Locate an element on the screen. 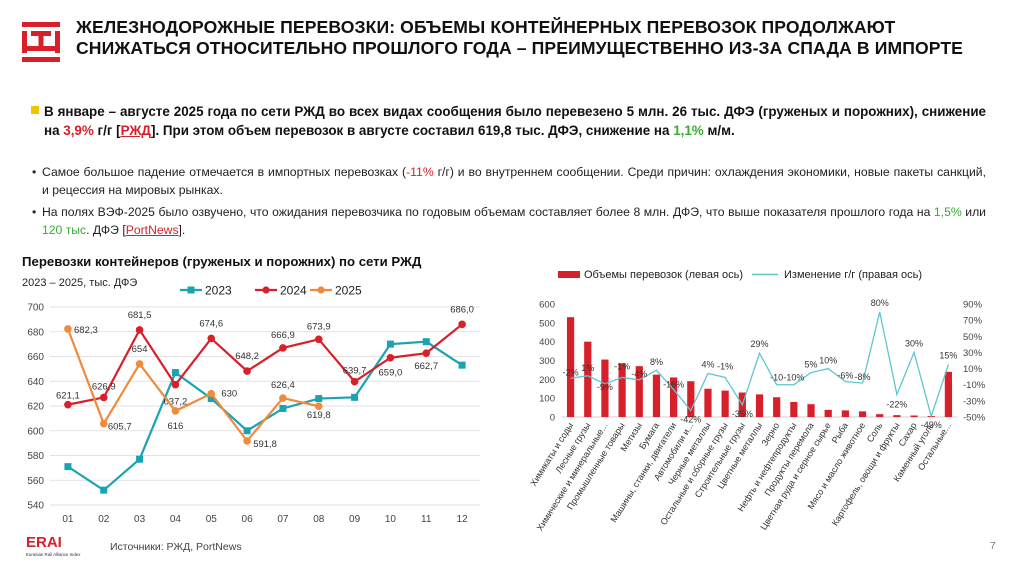  data-label: 626,4 is located at coordinates (283, 385).